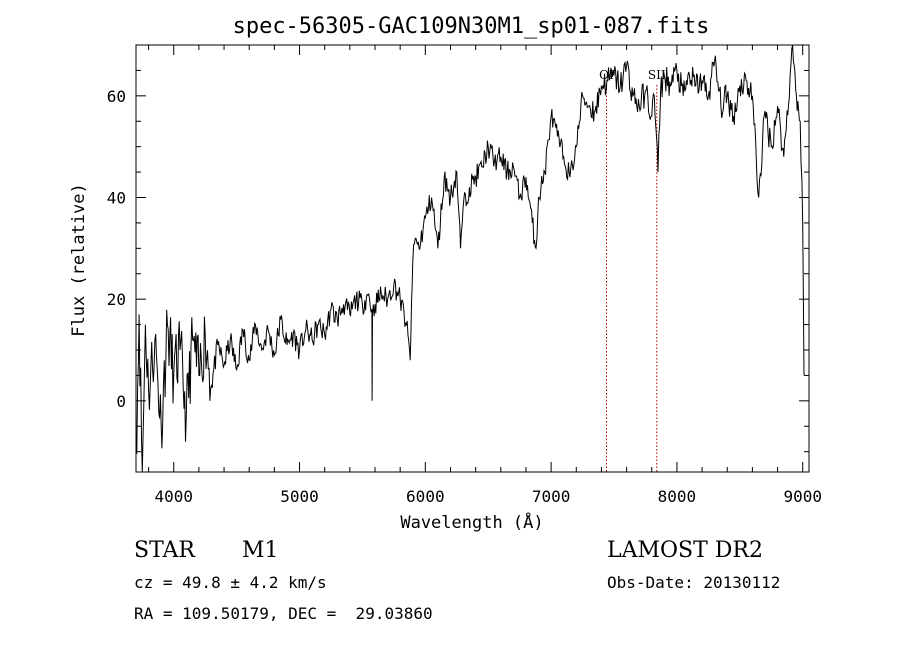 This screenshot has width=900, height=649. I want to click on object-subclass: M1, so click(260, 550).